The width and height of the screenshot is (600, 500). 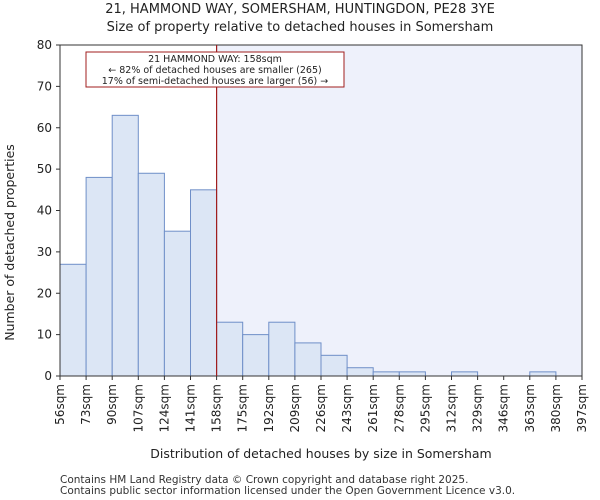 I want to click on x-tick-label-175sqm: 175sqm, so click(x=243, y=408).